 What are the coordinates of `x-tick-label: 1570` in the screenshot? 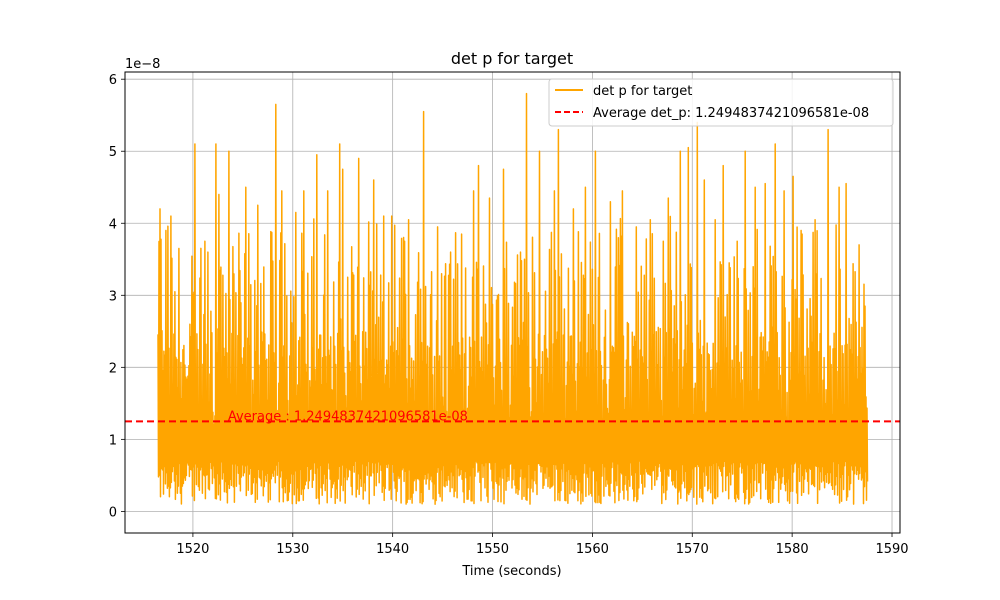 It's located at (692, 549).